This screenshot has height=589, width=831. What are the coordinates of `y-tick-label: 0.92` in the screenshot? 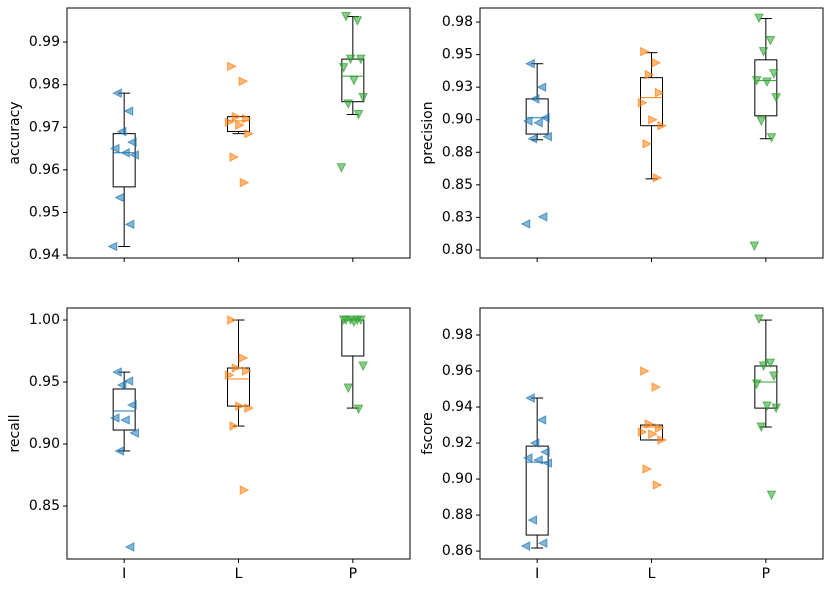 It's located at (457, 443).